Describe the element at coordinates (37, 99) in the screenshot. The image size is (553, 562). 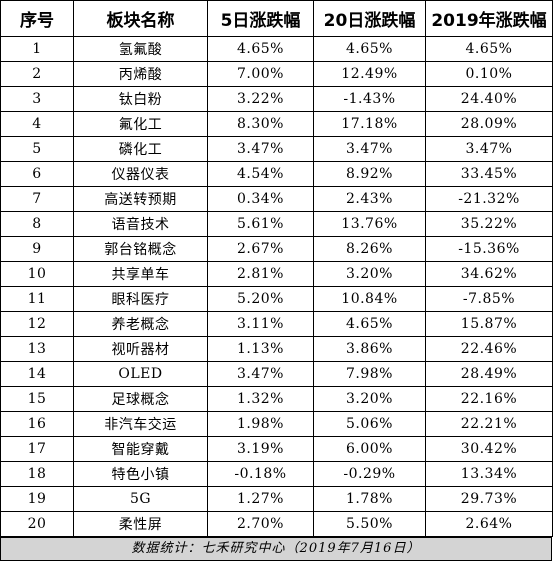
I see `cell-index: 3` at that location.